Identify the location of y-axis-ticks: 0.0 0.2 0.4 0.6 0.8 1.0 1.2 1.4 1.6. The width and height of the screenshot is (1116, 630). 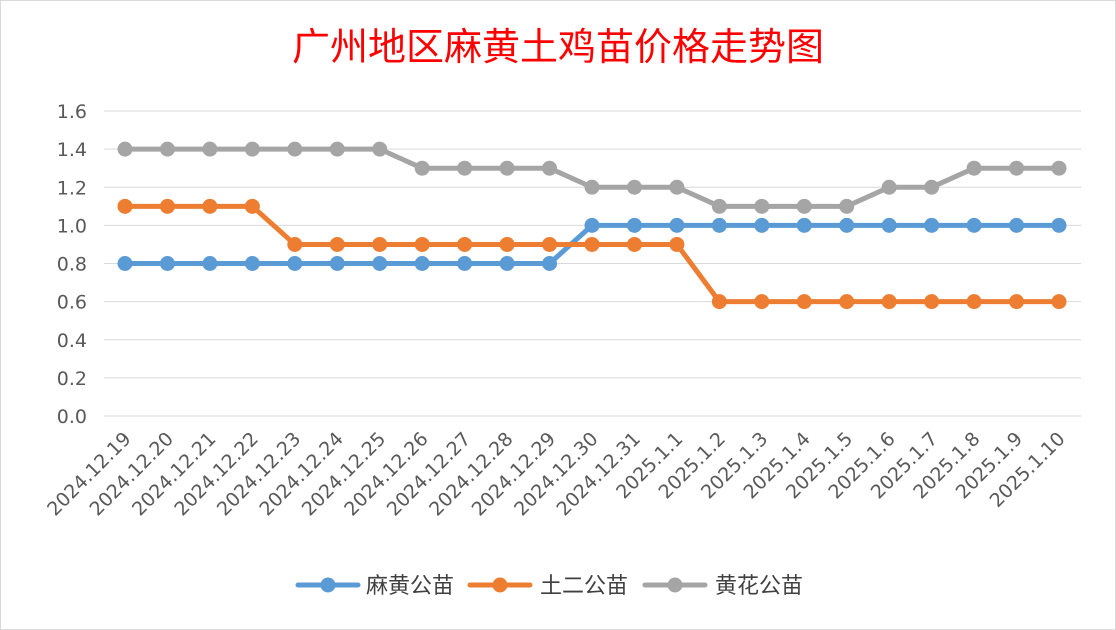
(72, 264).